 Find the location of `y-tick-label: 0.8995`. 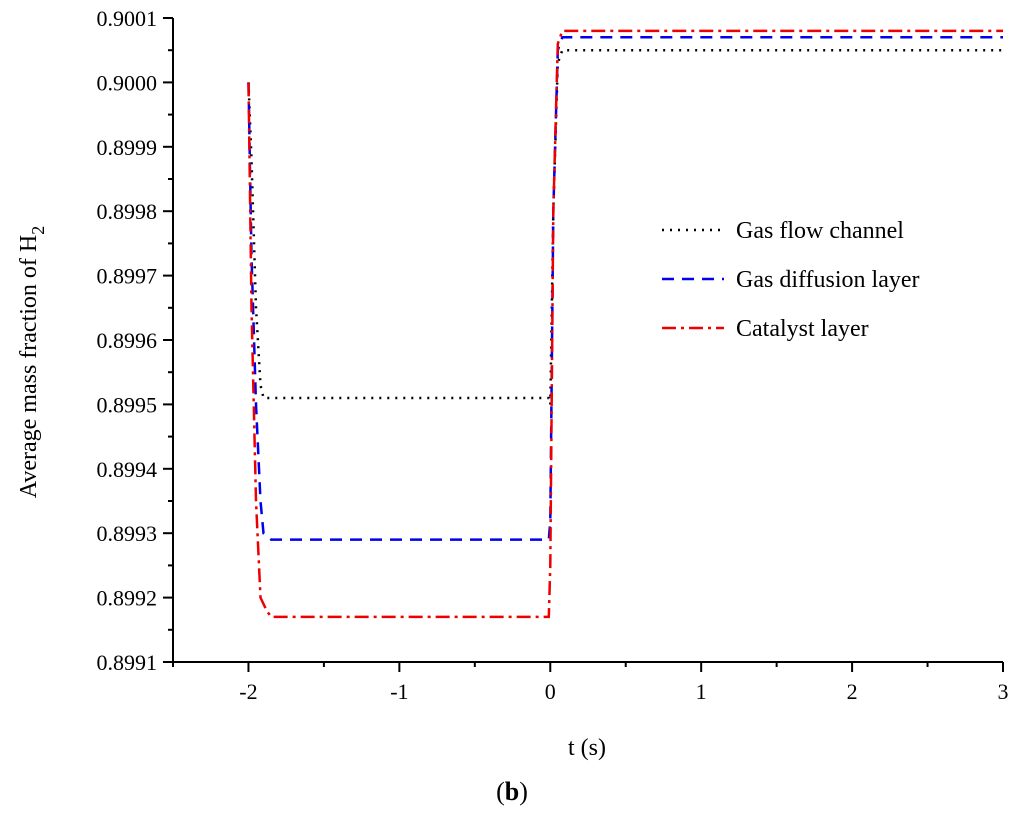

y-tick-label: 0.8995 is located at coordinates (127, 404).